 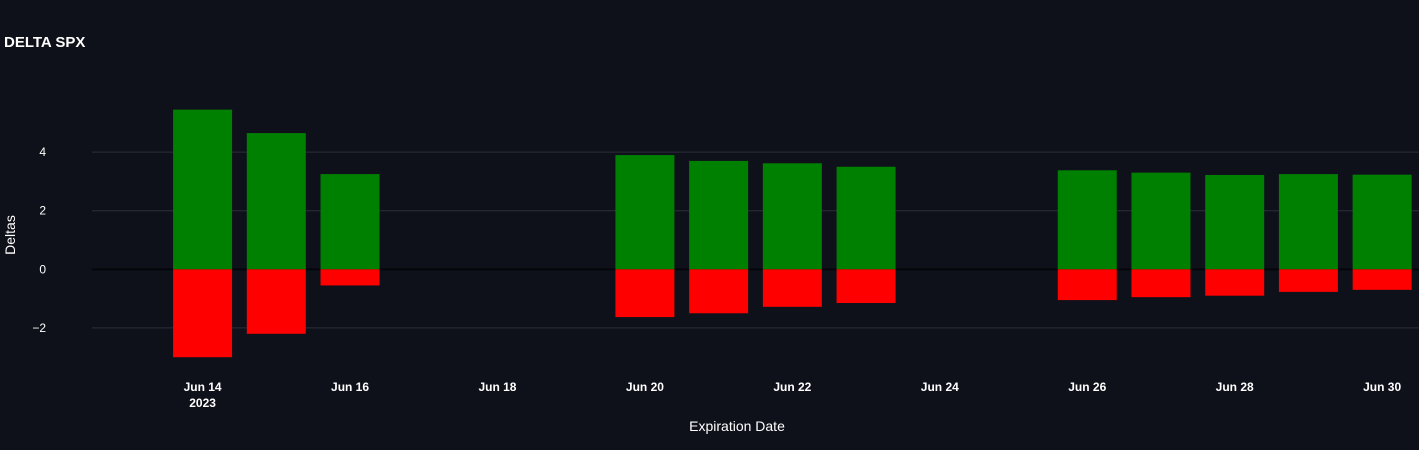 What do you see at coordinates (39, 240) in the screenshot?
I see `y-axis-ticks: 4 2 0 −2` at bounding box center [39, 240].